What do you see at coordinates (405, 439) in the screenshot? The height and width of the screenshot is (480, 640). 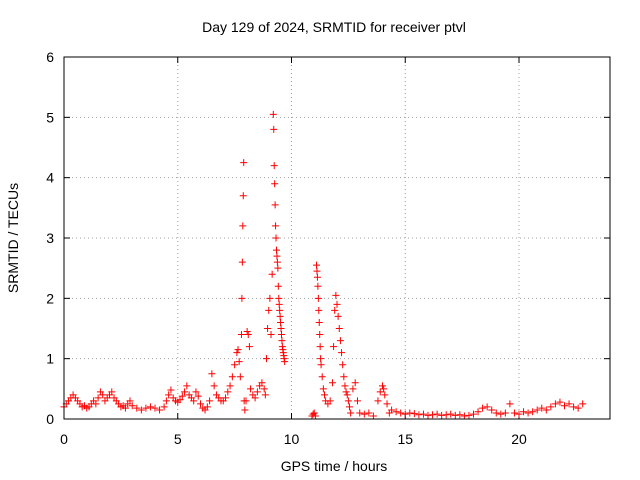 I see `x-tick-label: 15` at bounding box center [405, 439].